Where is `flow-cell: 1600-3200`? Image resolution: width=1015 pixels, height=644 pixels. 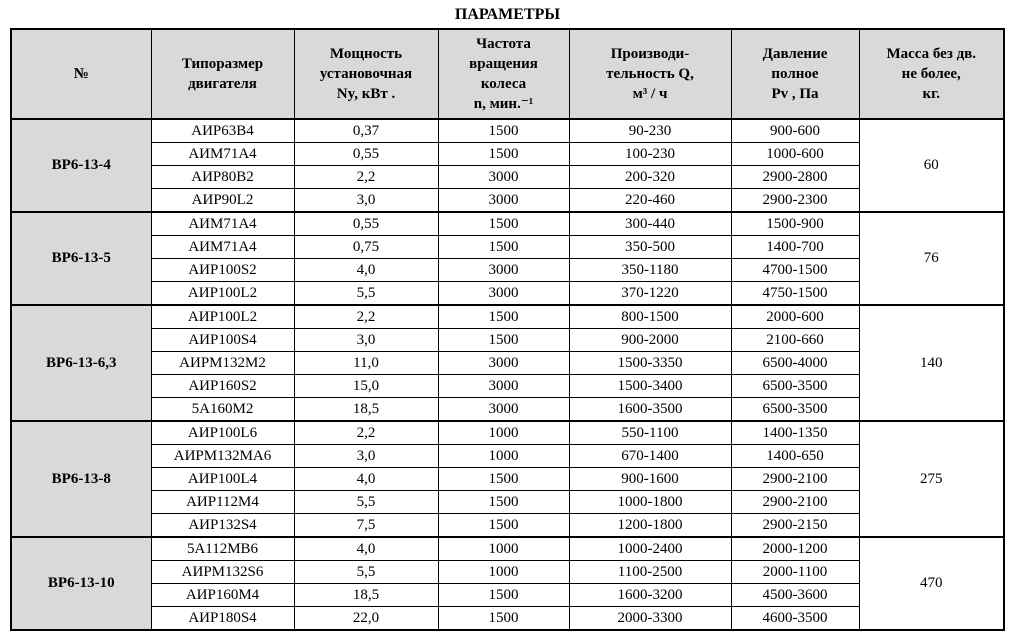
flow-cell: 1600-3200 is located at coordinates (650, 595).